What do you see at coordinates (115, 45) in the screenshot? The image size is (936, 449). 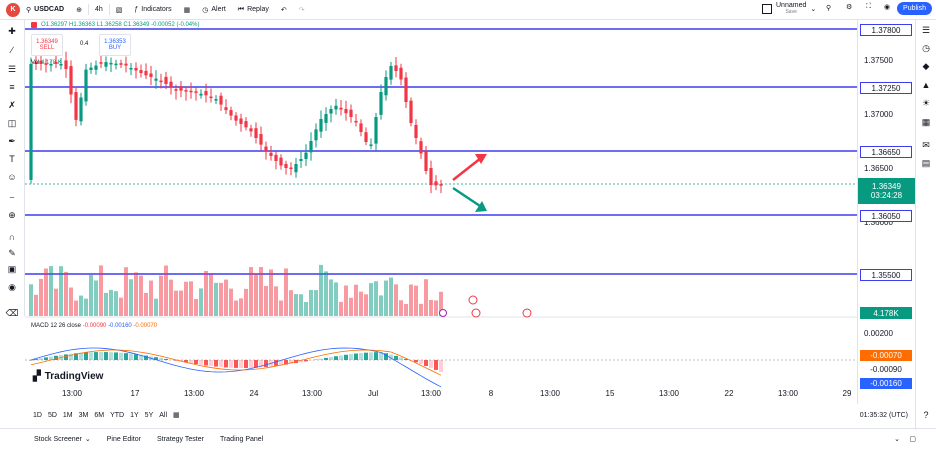 I see `buy-button: 1.36353 BUY` at bounding box center [115, 45].